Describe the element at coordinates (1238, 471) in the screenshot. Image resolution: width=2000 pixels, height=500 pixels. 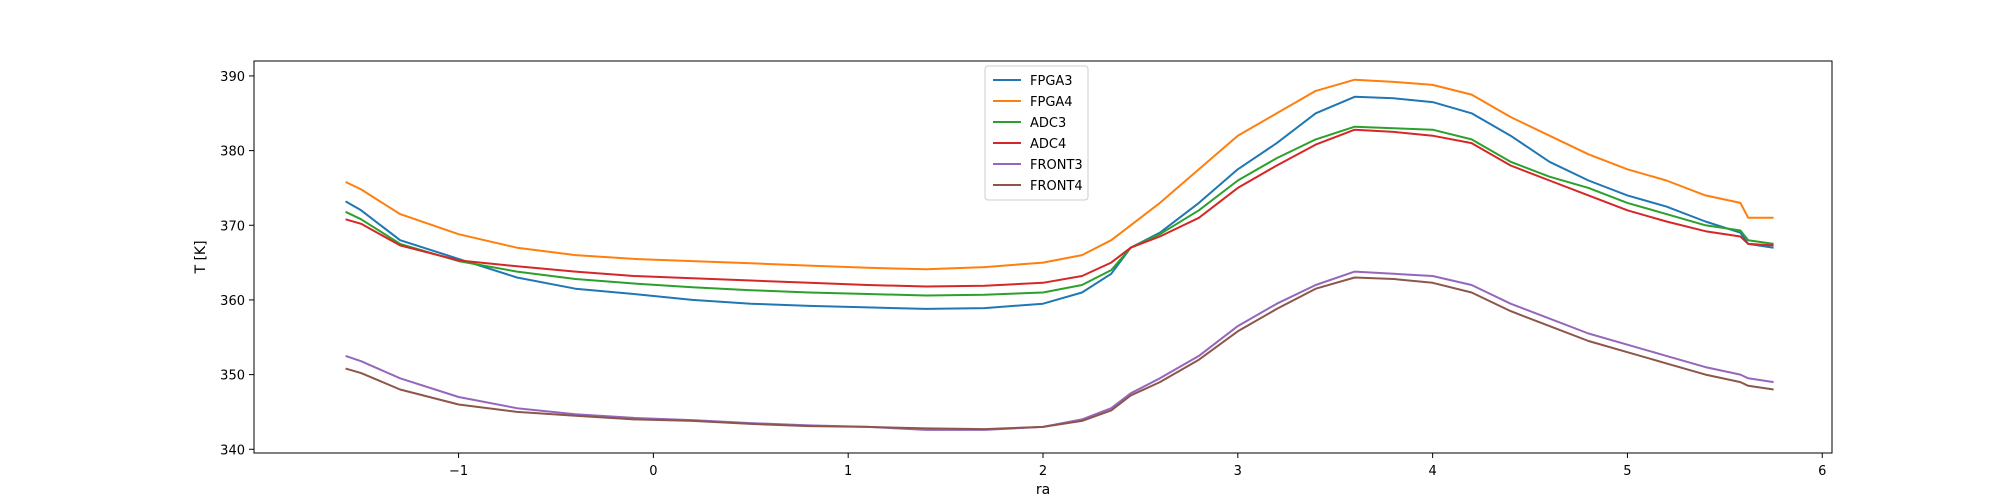
I see `x-tick-label: 3` at that location.